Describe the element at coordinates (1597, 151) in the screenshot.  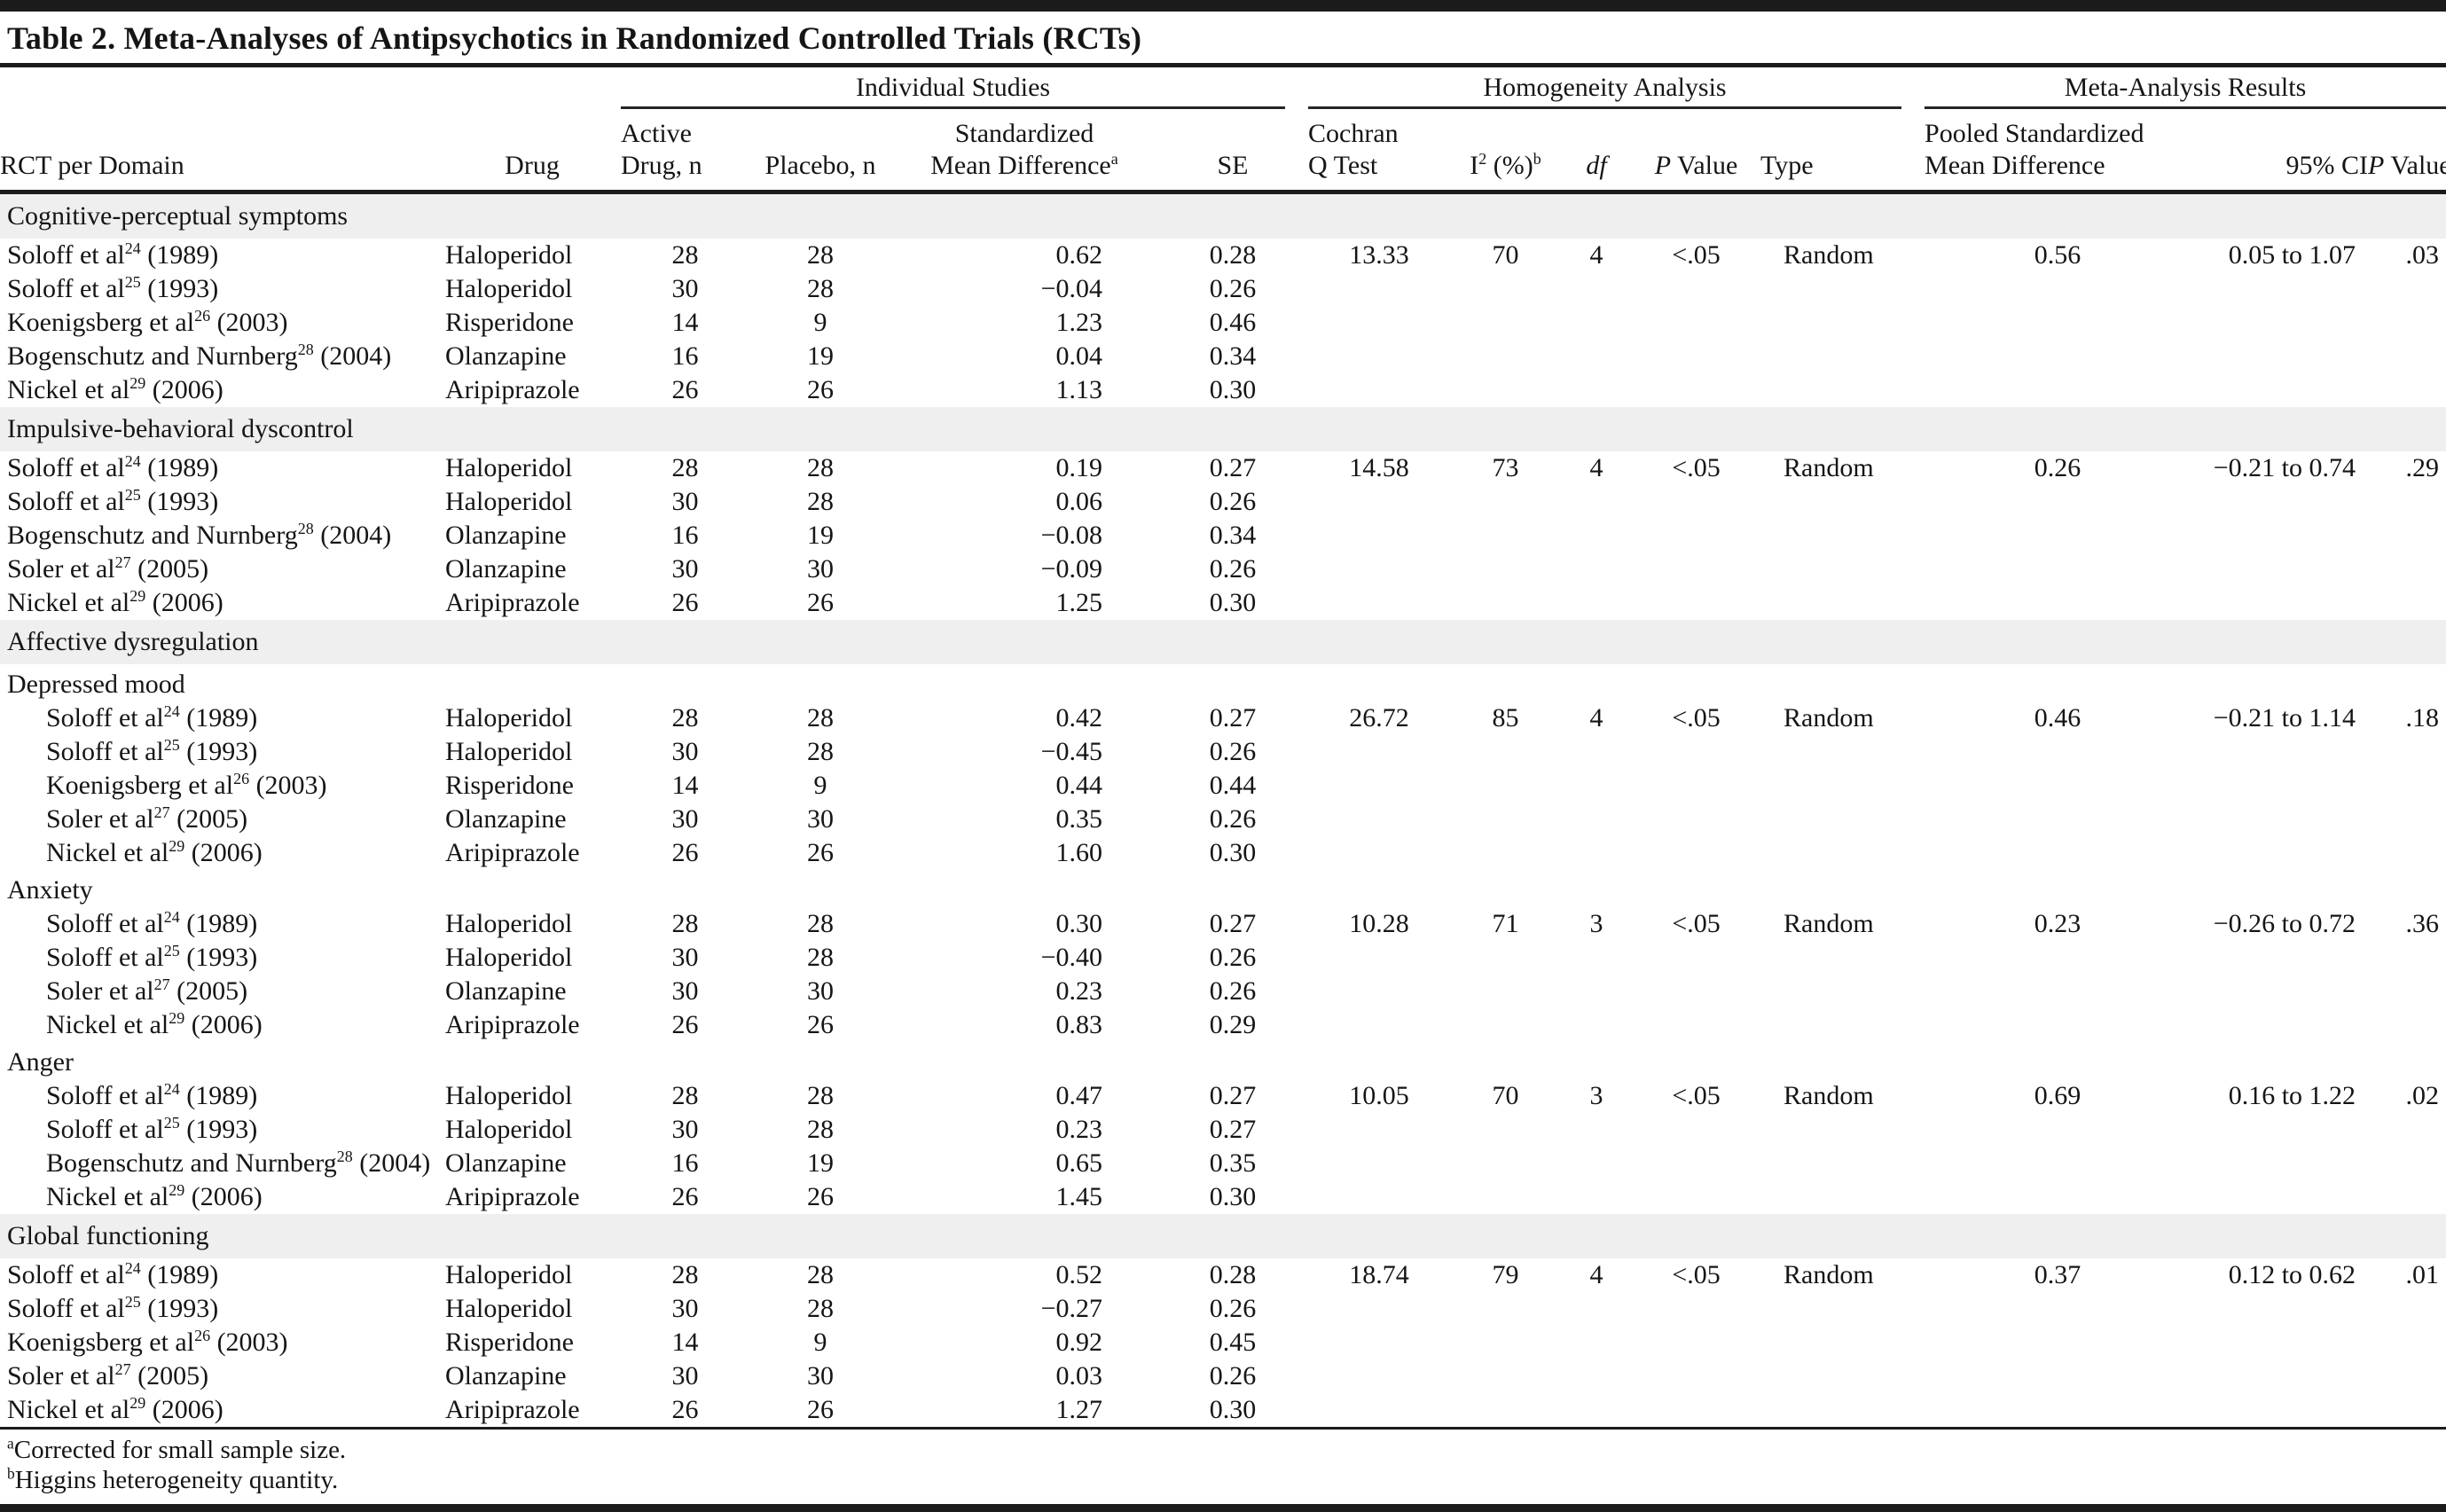
I see `header-df: df` at that location.